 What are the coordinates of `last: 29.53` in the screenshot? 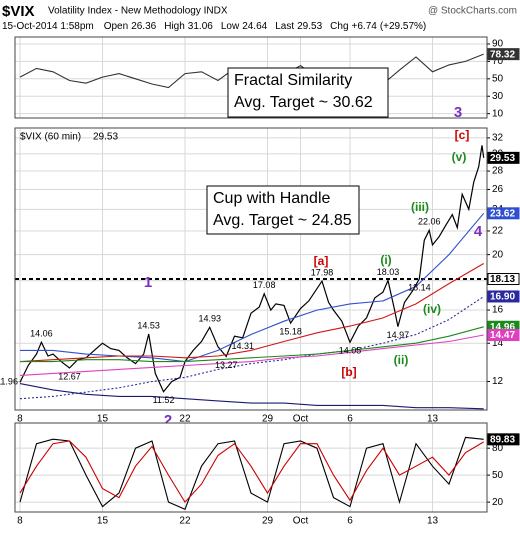 It's located at (309, 26).